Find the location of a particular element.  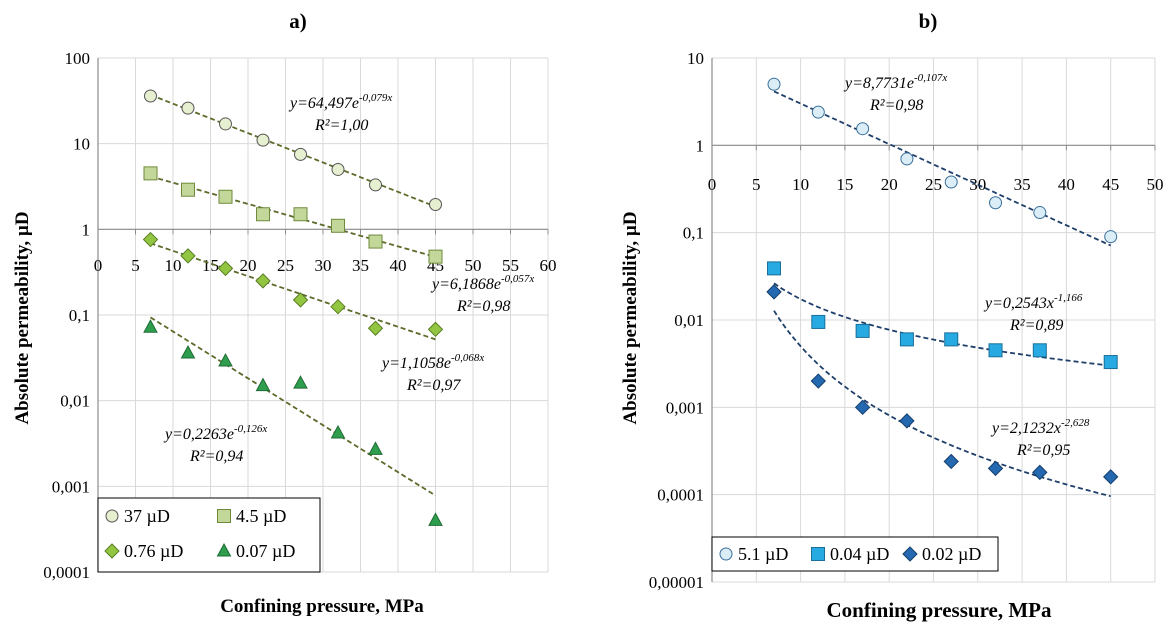

legend-item: 37 µD is located at coordinates (137, 516).